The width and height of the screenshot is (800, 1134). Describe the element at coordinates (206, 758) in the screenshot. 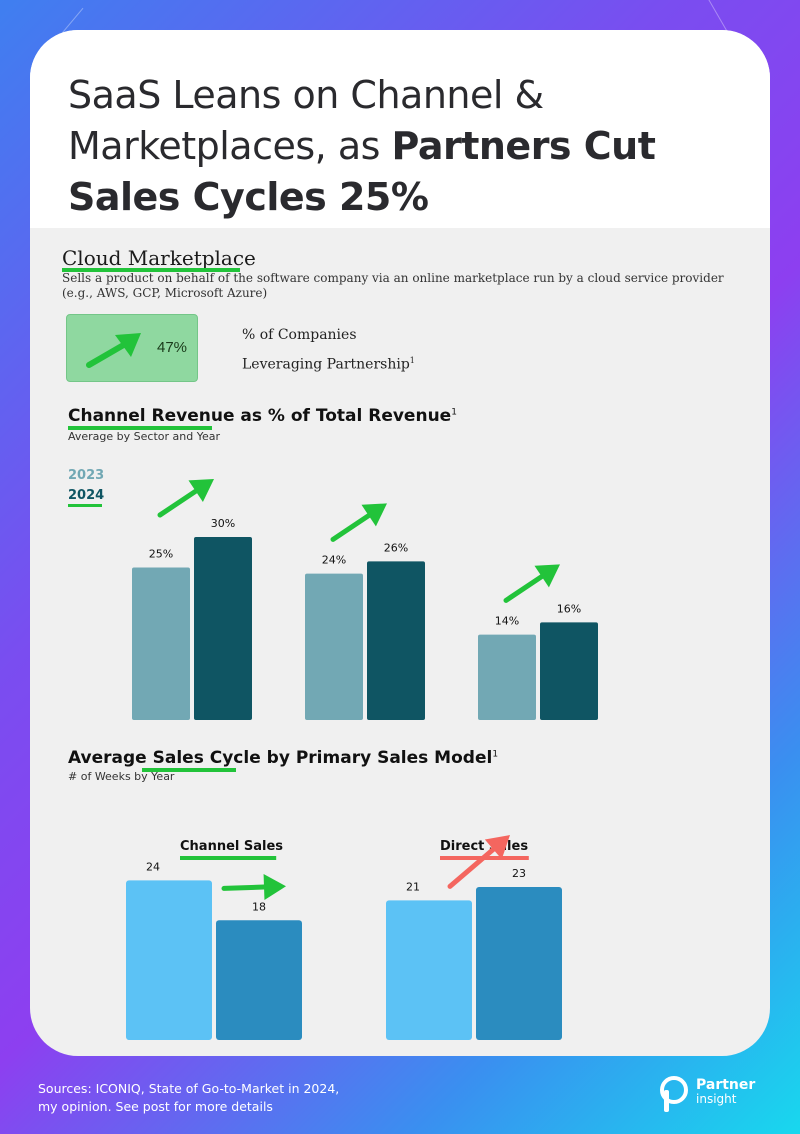

I see `title-highlight: Sales Cycle` at that location.